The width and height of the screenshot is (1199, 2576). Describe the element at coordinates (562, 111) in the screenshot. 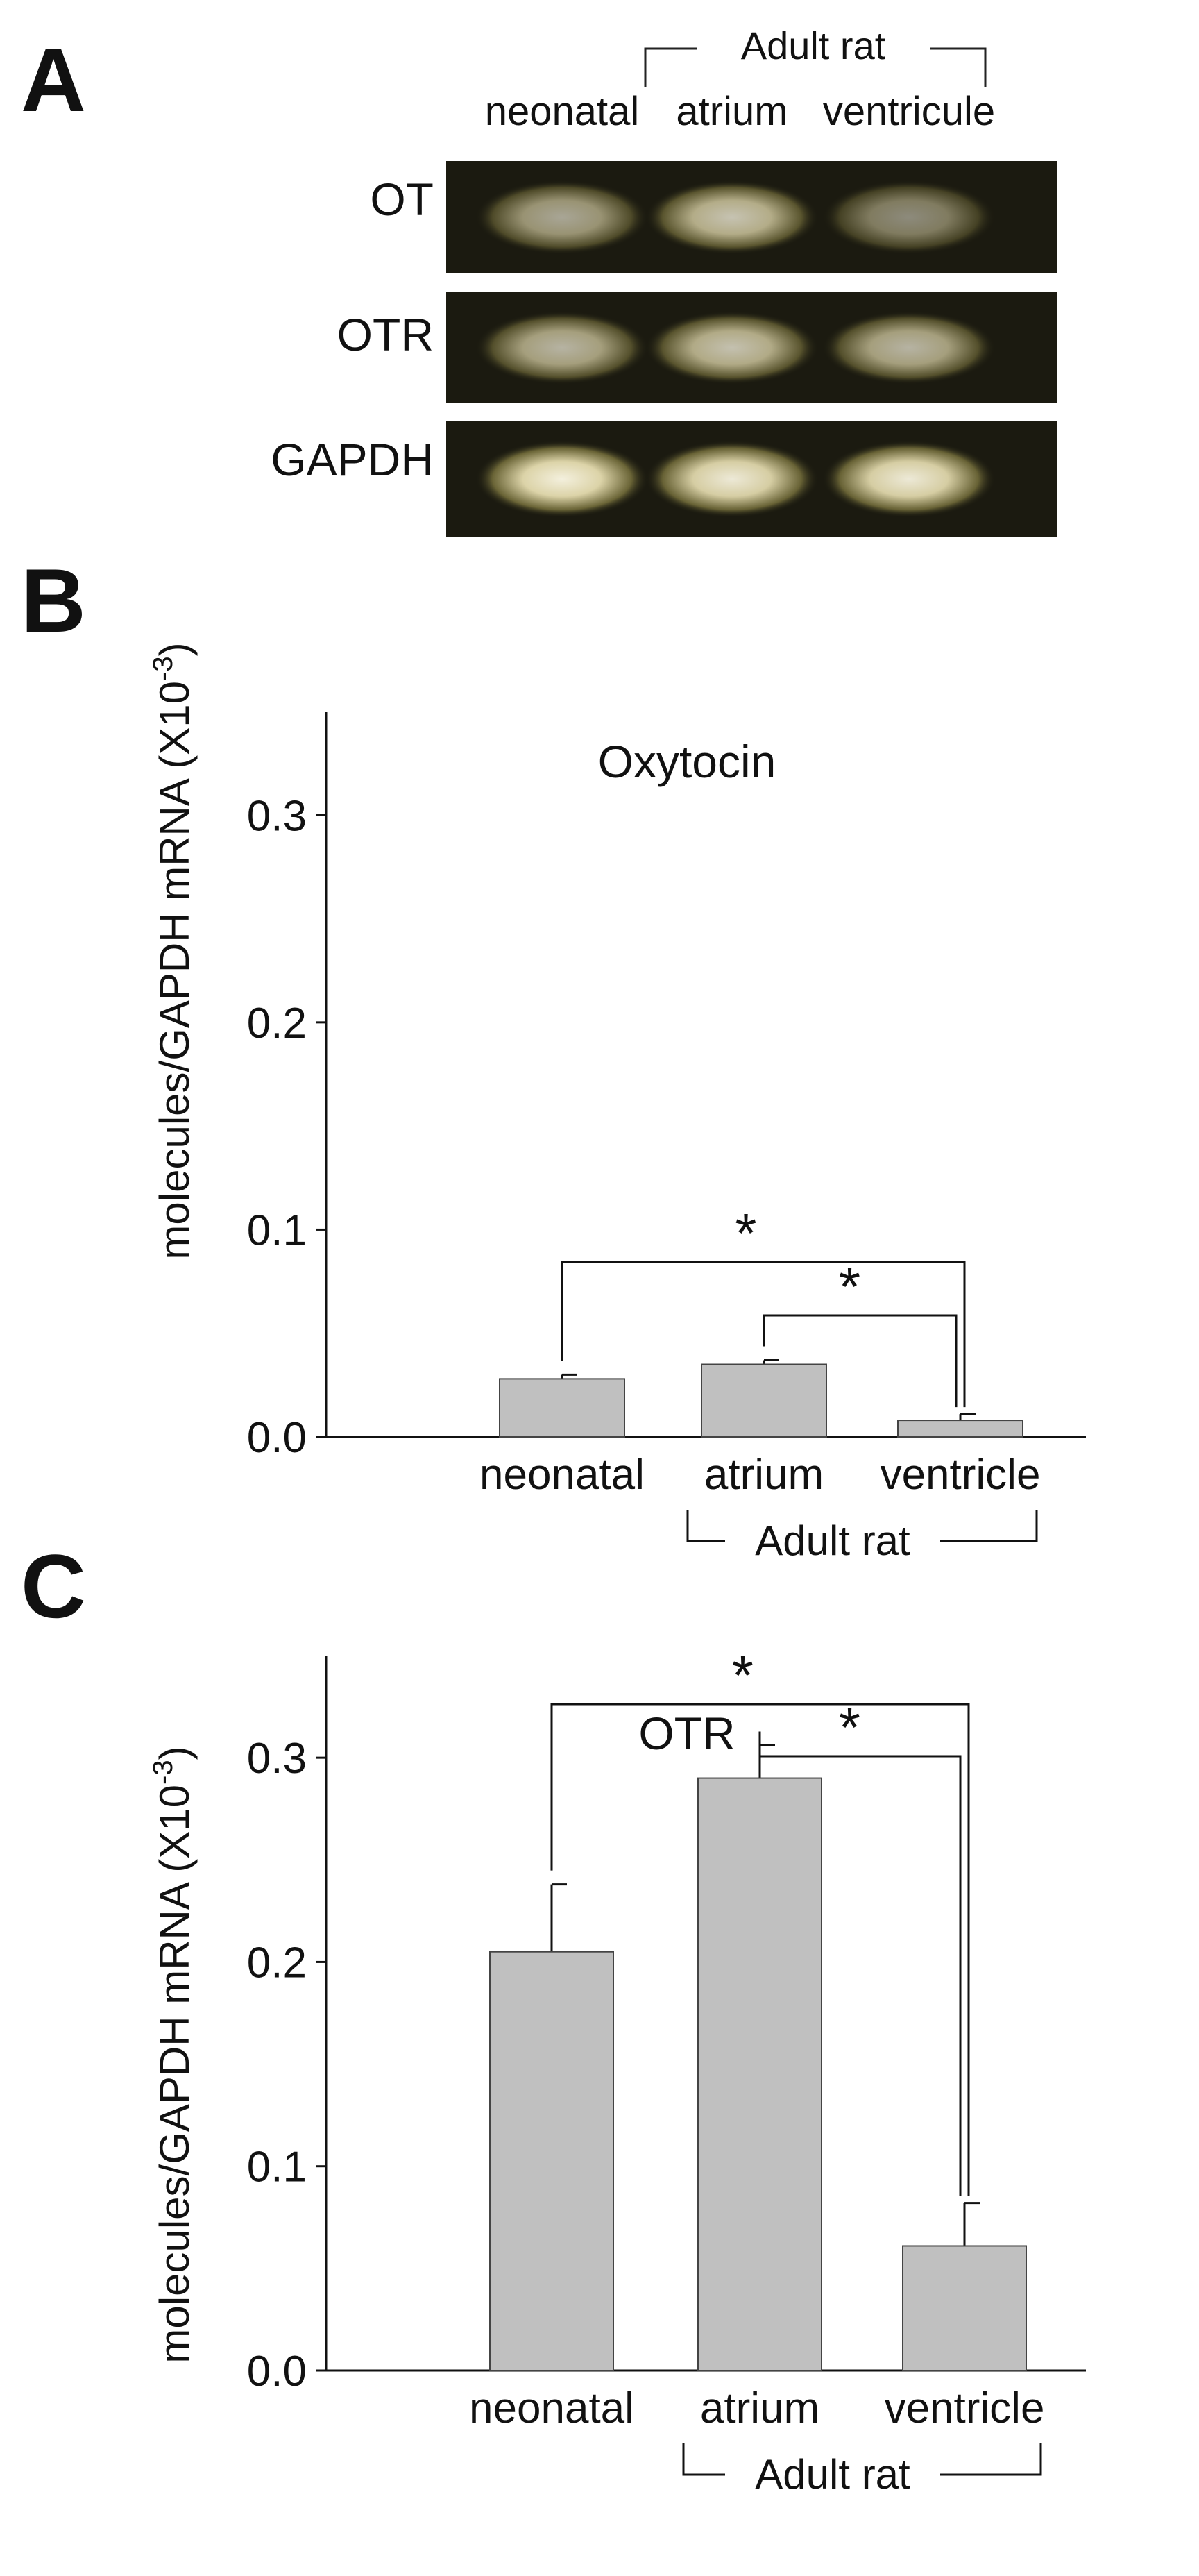

I see `panel-a-lane-label-neonatal: neonatal` at that location.